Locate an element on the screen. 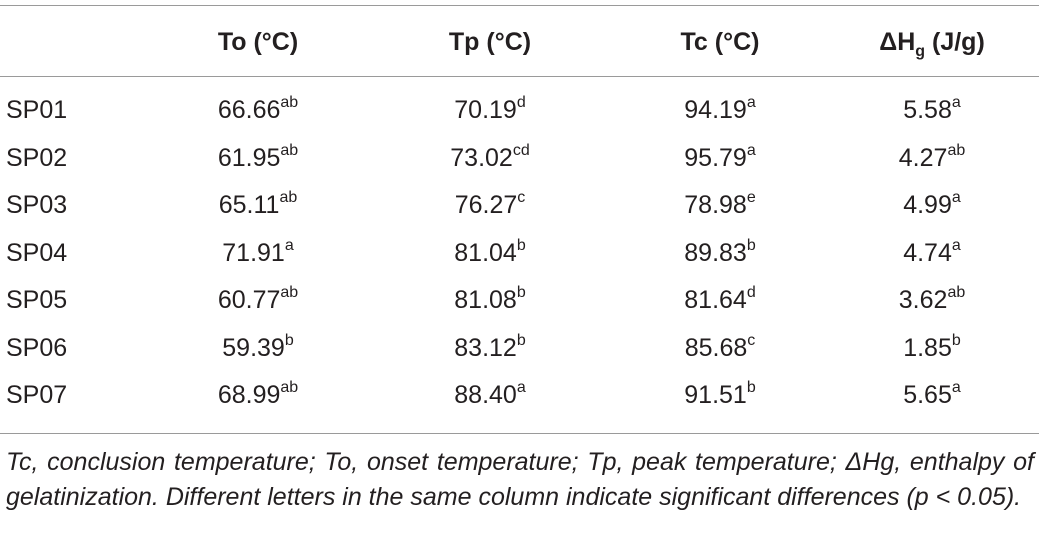  dh-significance-letter: b is located at coordinates (956, 340).